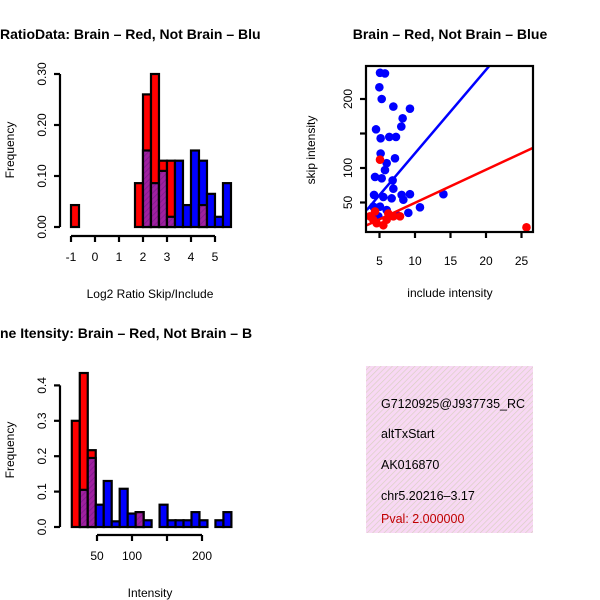  Describe the element at coordinates (422, 519) in the screenshot. I see `info-pval: Pval: 2.000000` at that location.